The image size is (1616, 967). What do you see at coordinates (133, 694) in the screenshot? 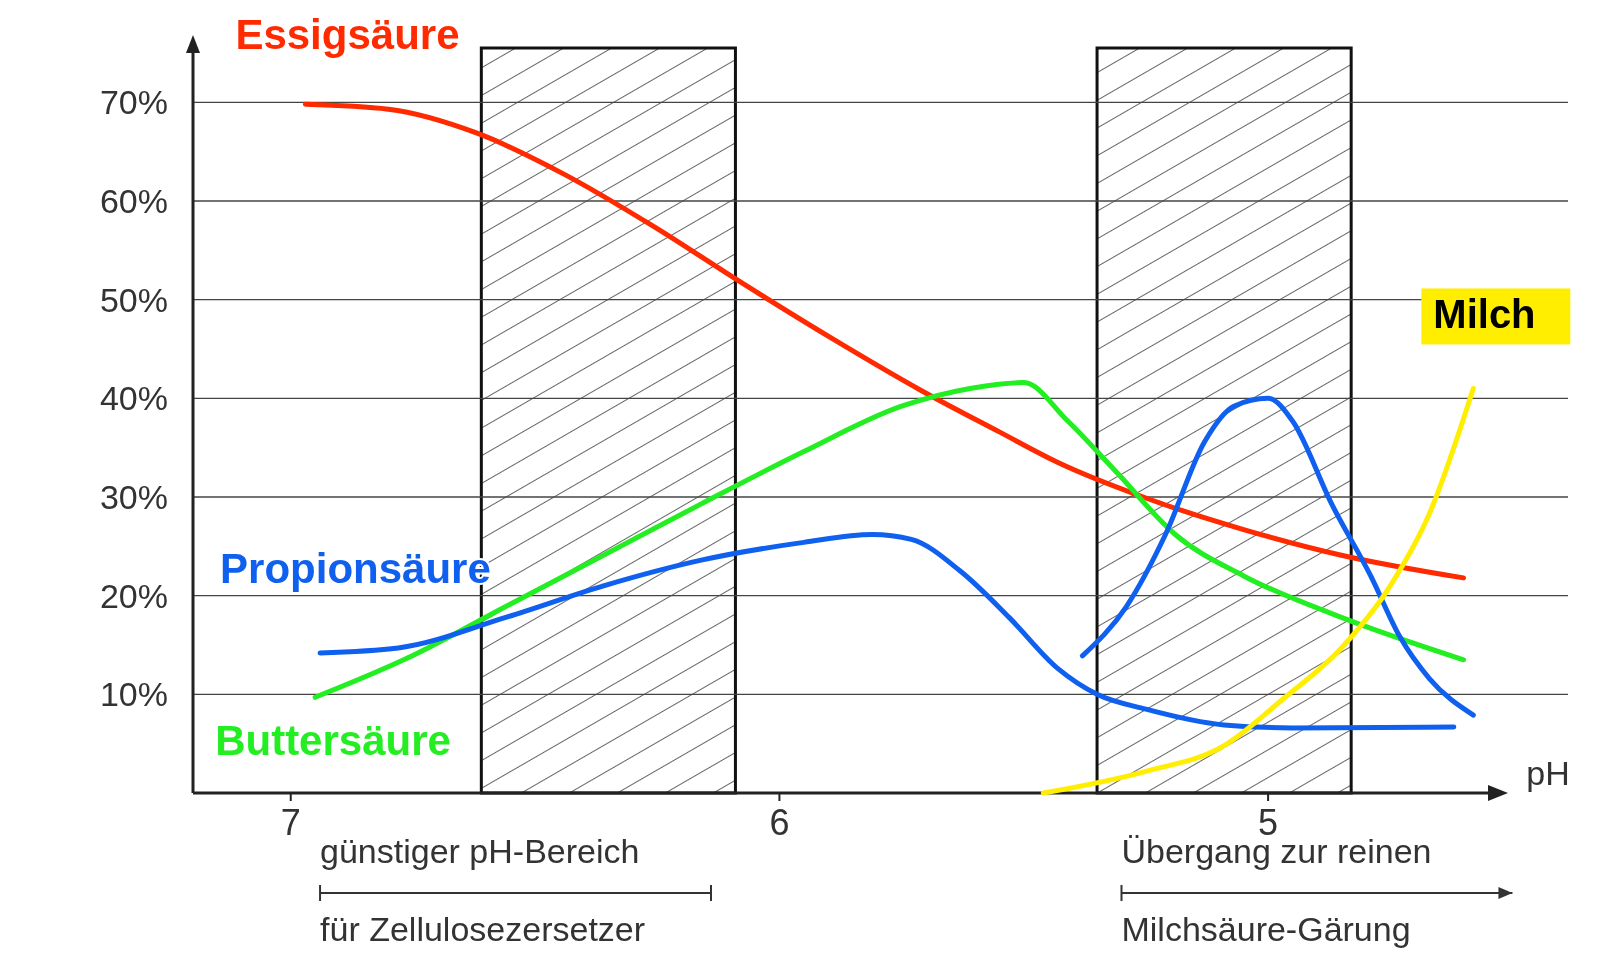
I see `y-tick-label: 10%` at bounding box center [133, 694].